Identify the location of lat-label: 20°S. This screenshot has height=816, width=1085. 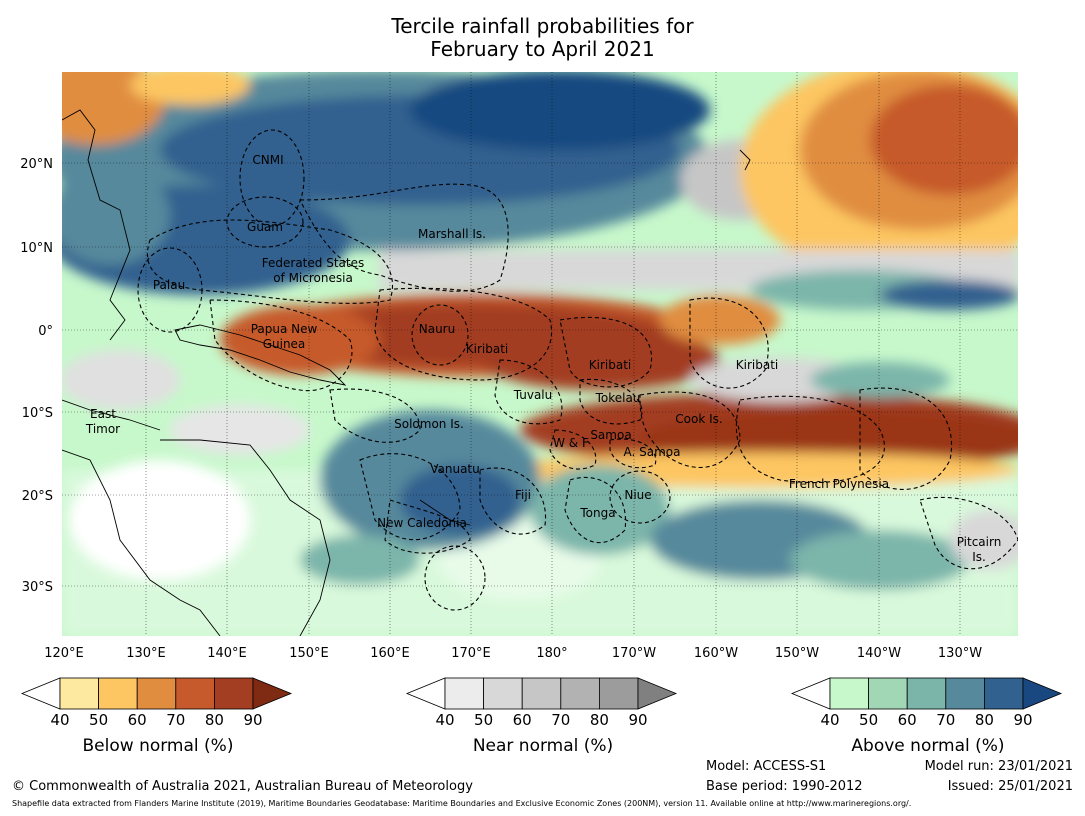
(37, 496).